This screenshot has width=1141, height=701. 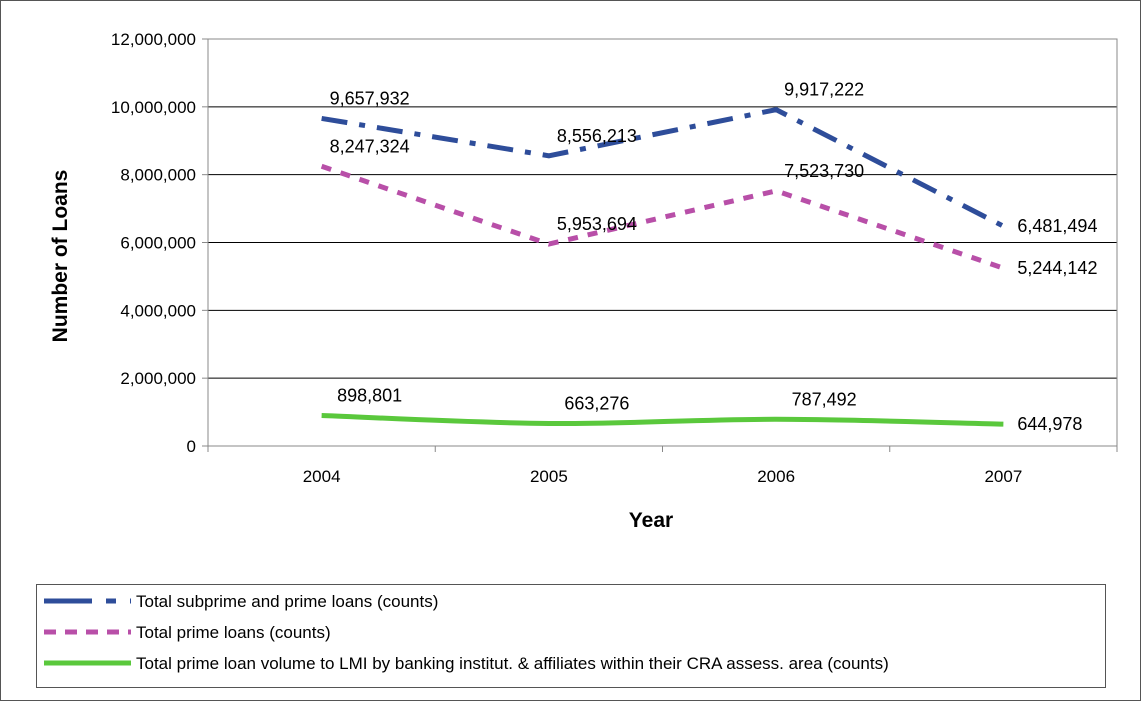 I want to click on data-label-s3-2007: 644,978, so click(x=1049, y=424).